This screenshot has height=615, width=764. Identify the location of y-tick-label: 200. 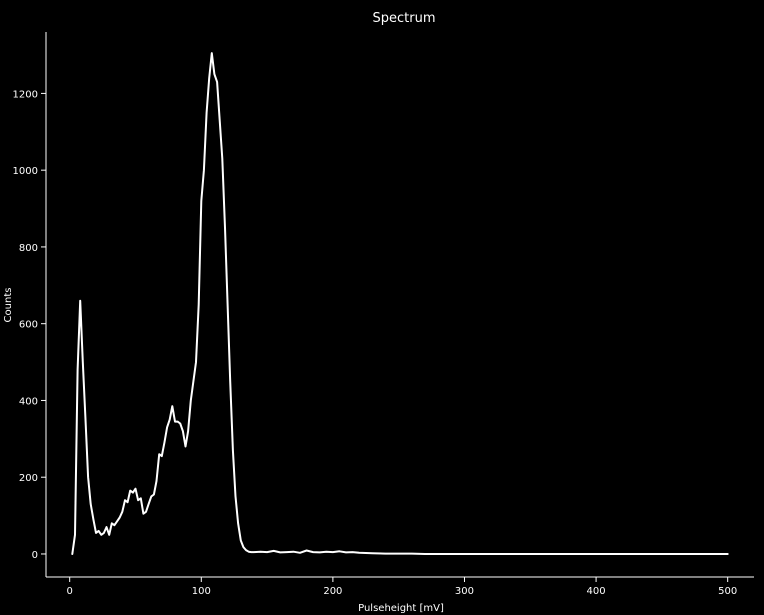
(28, 478).